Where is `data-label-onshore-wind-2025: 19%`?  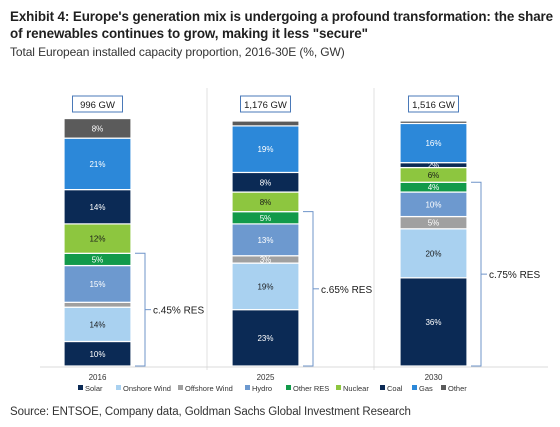
data-label-onshore-wind-2025: 19% is located at coordinates (265, 286).